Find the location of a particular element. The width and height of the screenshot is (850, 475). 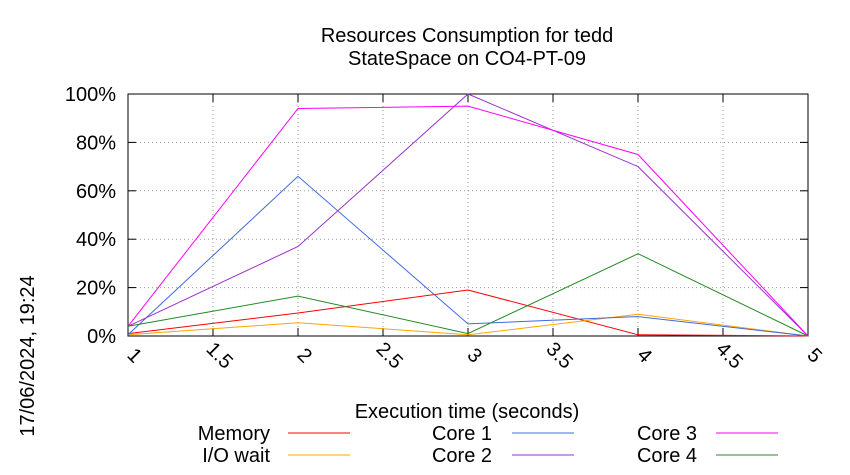

y-tick-label: 100% is located at coordinates (90, 95).